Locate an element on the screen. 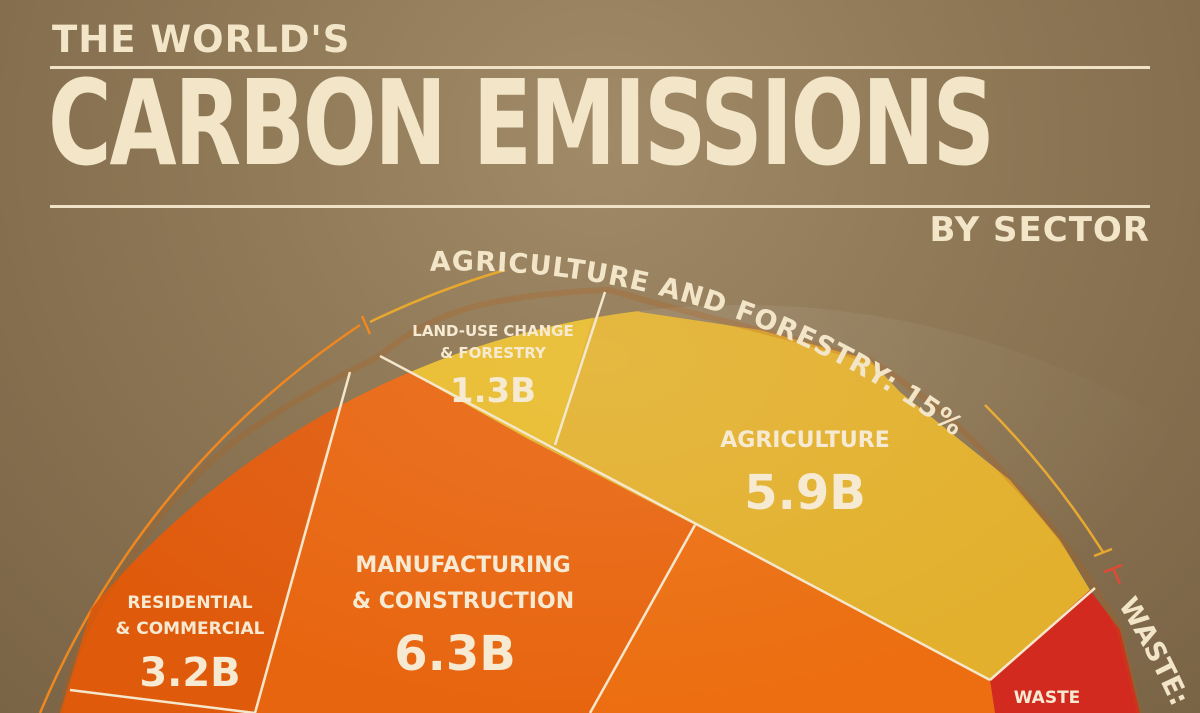 The image size is (1200, 713). agriculture-label: AGRICULTURE is located at coordinates (804, 440).